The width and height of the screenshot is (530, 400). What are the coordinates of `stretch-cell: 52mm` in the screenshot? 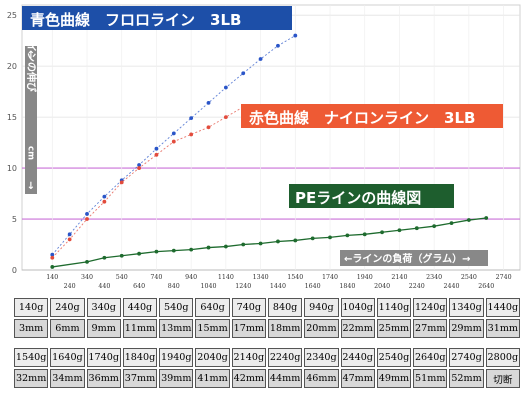 It's located at (466, 378).